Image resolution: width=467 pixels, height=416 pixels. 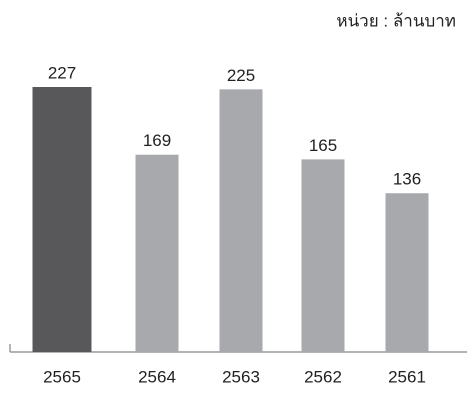 I want to click on x-tick-label: 2562, so click(x=323, y=376).